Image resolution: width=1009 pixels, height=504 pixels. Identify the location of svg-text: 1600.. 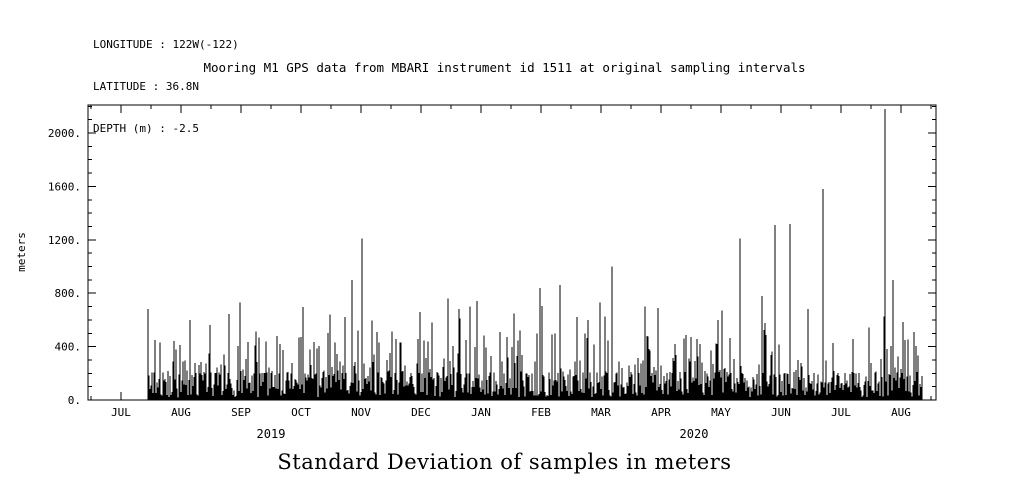
(64, 186).